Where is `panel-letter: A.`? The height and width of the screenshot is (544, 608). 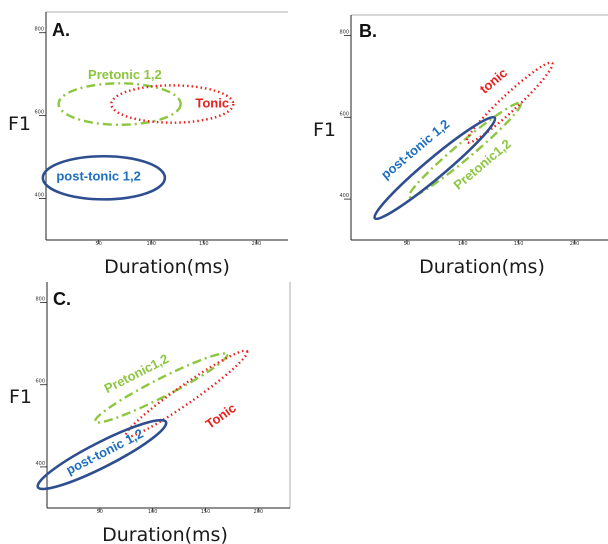
panel-letter: A. is located at coordinates (61, 30).